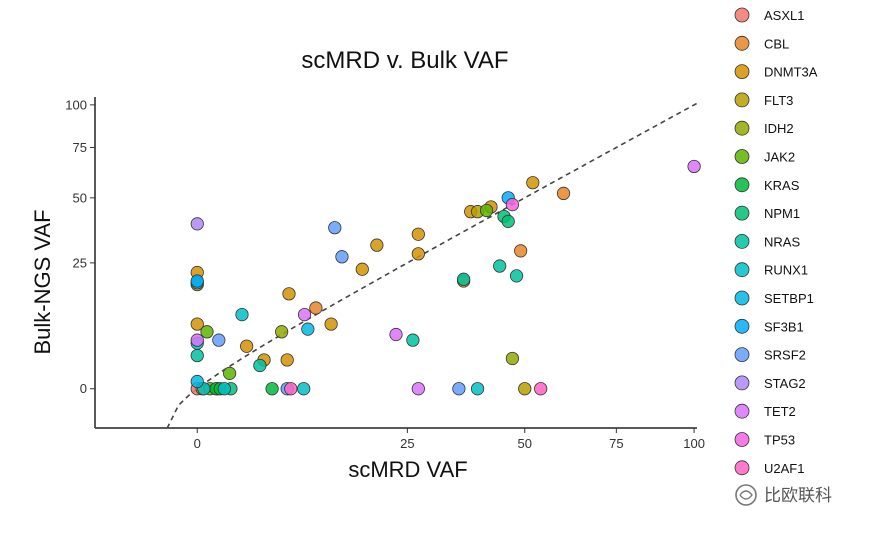 Image resolution: width=877 pixels, height=533 pixels. I want to click on y-tick-label: 100, so click(76, 104).